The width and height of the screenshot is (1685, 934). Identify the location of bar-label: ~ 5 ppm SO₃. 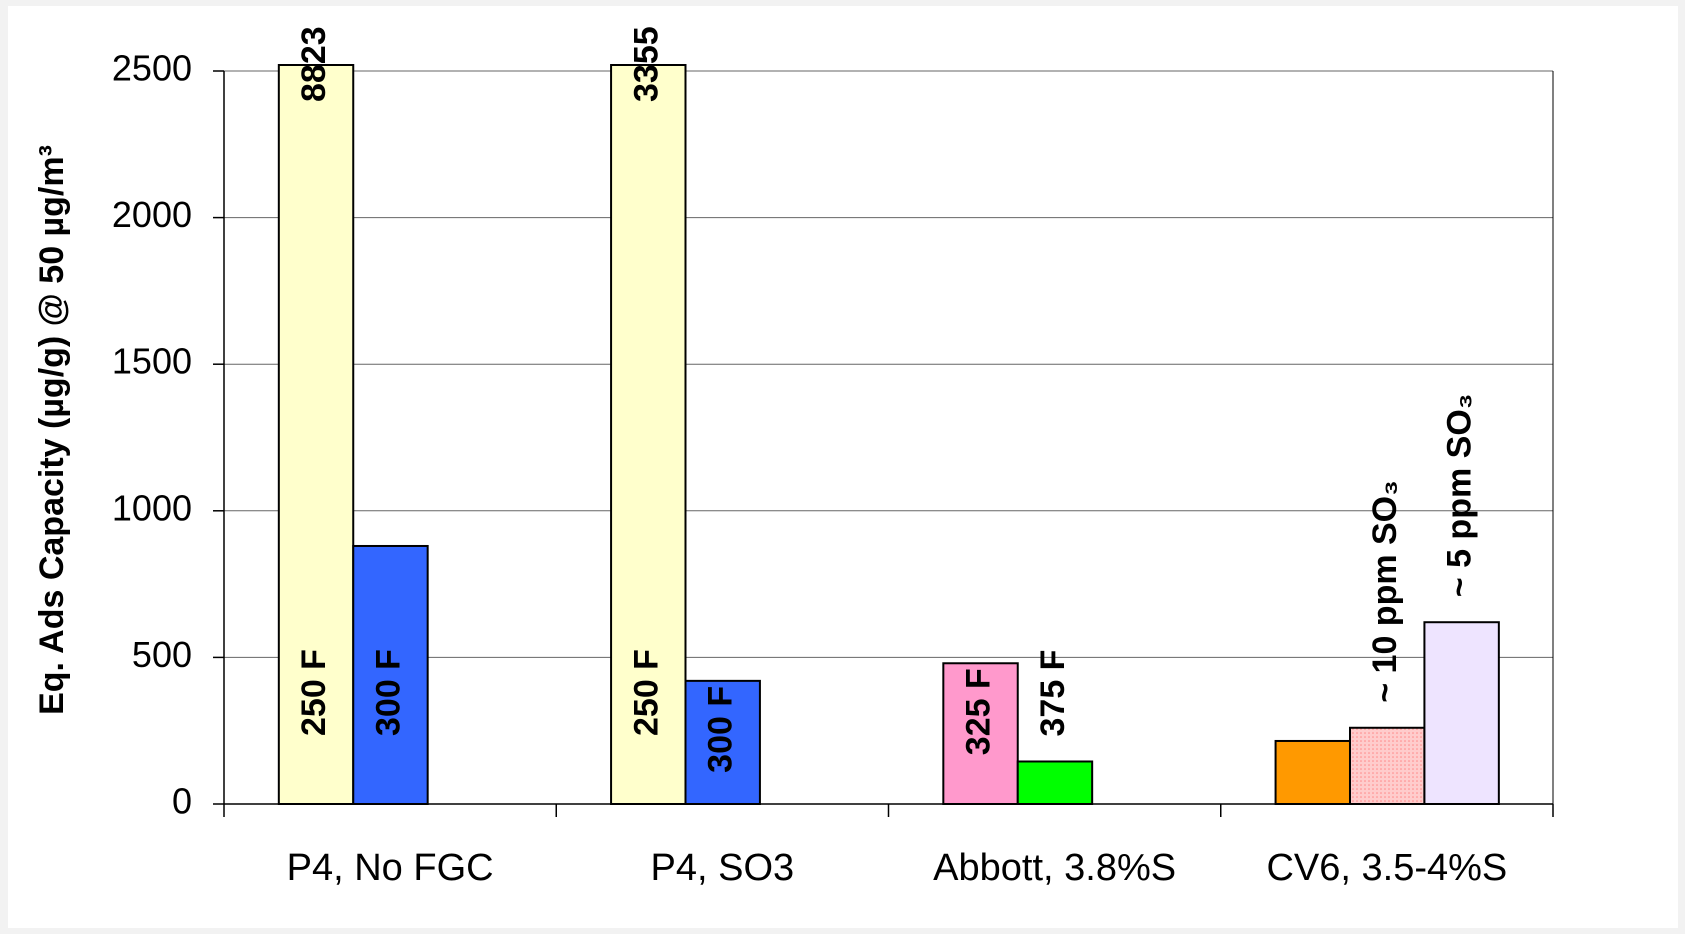
(1460, 495).